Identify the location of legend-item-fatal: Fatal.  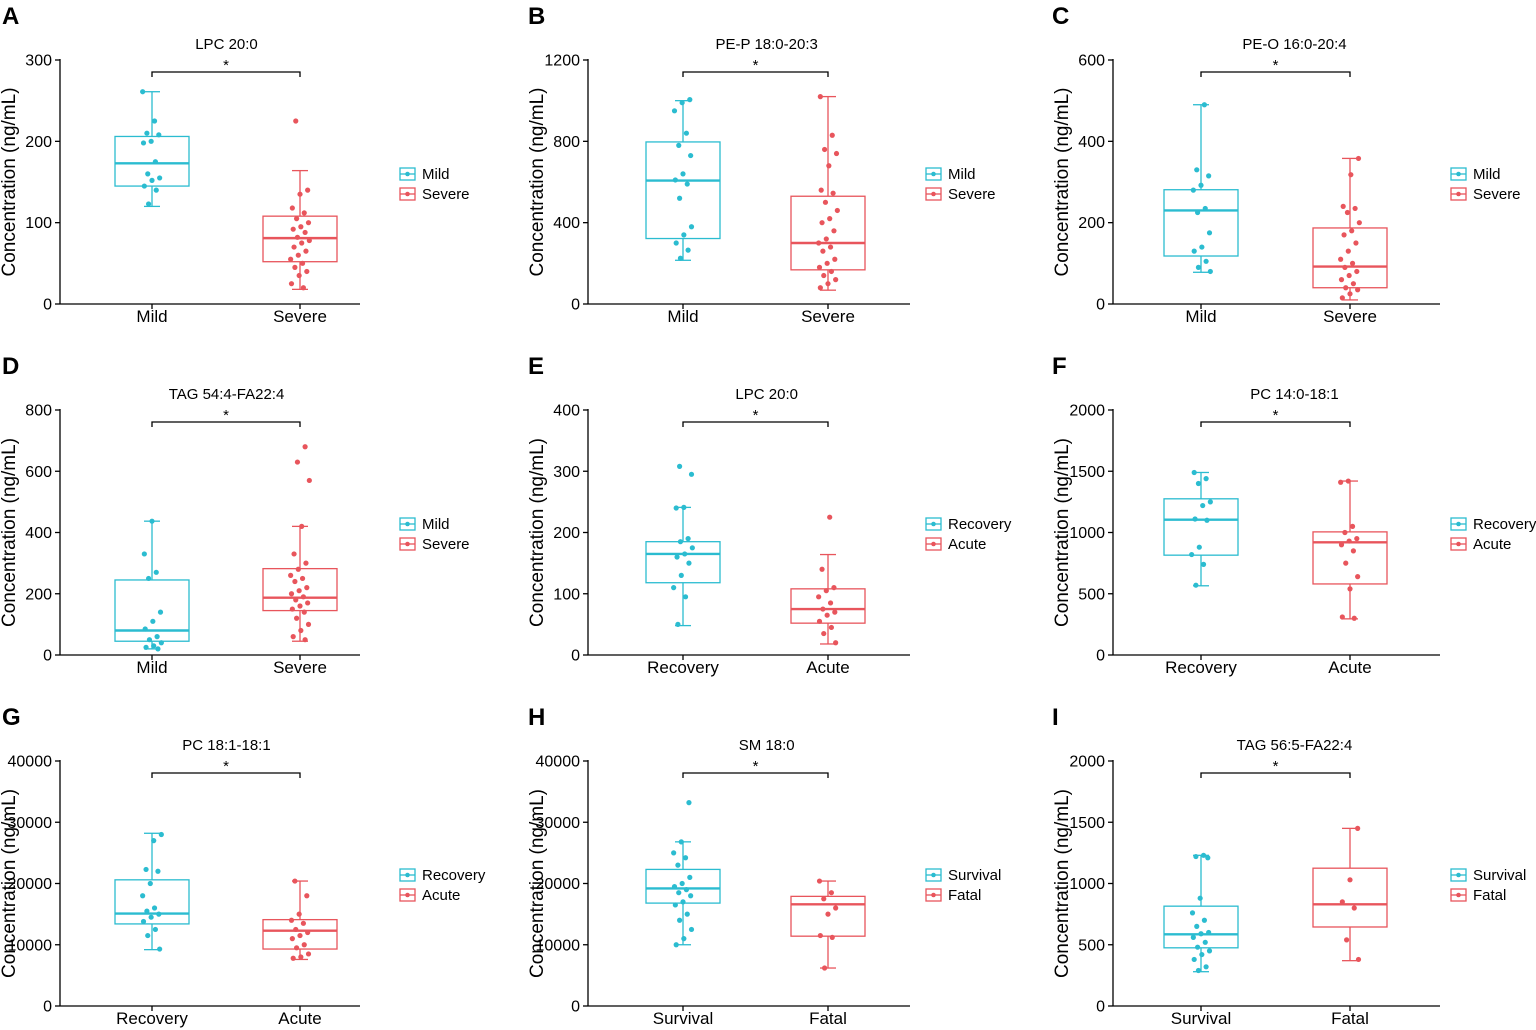
(953, 895).